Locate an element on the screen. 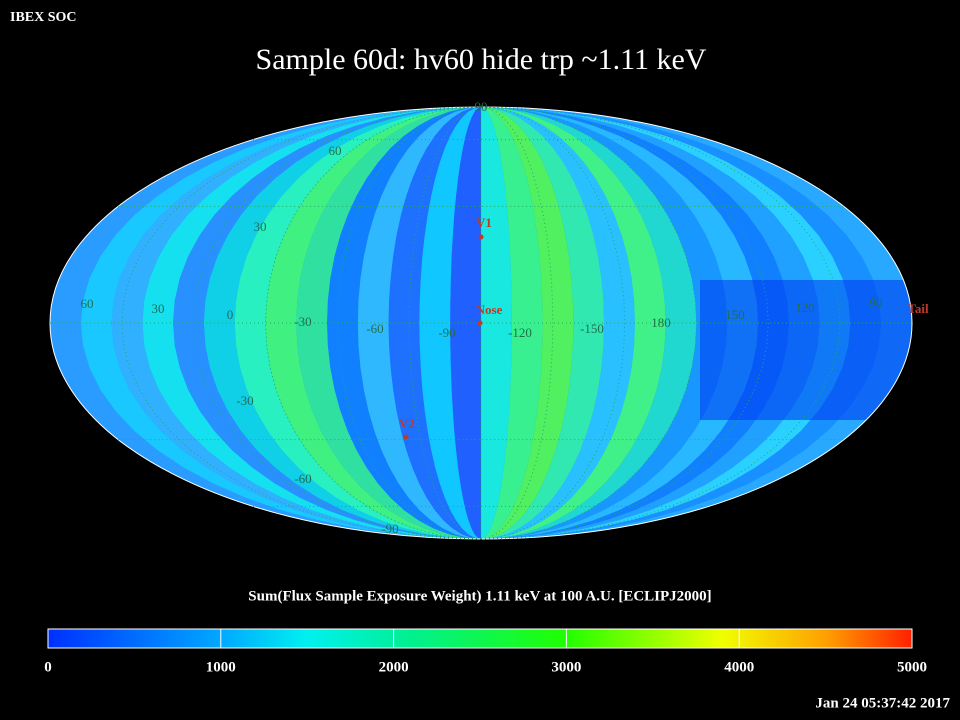 Image resolution: width=960 pixels, height=720 pixels. title: Sample 60d: hv60 hide trp ~1.11 keV is located at coordinates (481, 59).